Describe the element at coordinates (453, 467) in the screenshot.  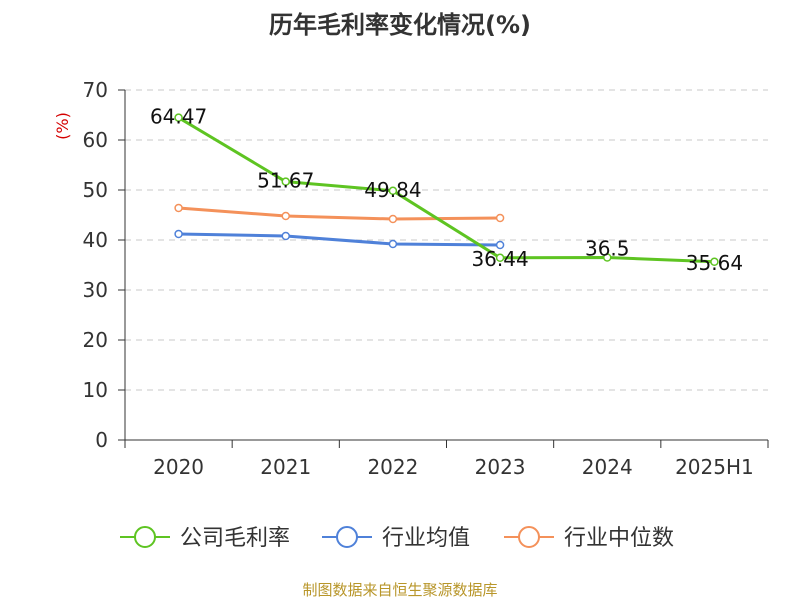
I see `x-tick-labels: 2020 2021 2022 2023 2024 2025H1` at that location.